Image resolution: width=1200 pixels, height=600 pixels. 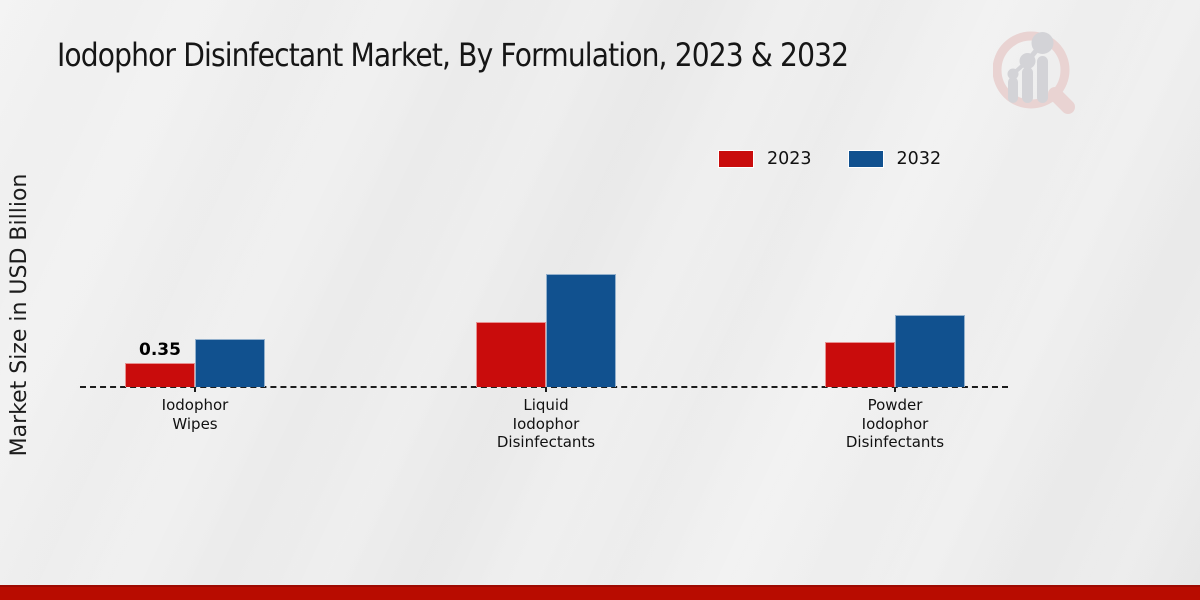 What do you see at coordinates (829, 159) in the screenshot?
I see `legend: 2023 2032` at bounding box center [829, 159].